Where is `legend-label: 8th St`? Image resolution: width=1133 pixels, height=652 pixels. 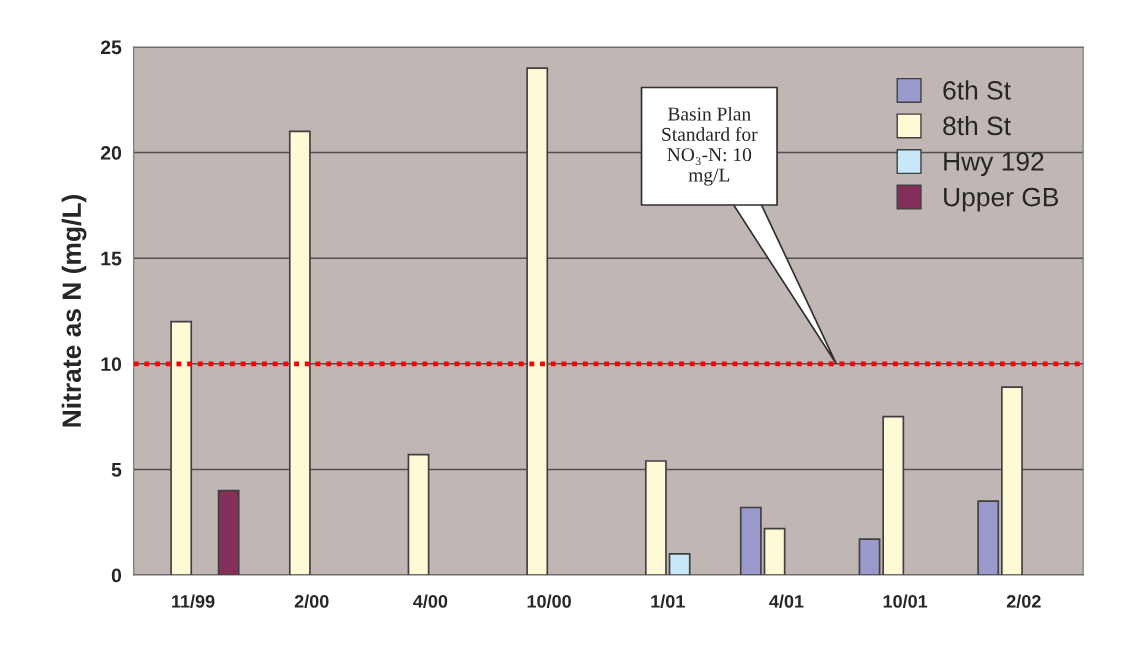
legend-label: 8th St is located at coordinates (977, 125).